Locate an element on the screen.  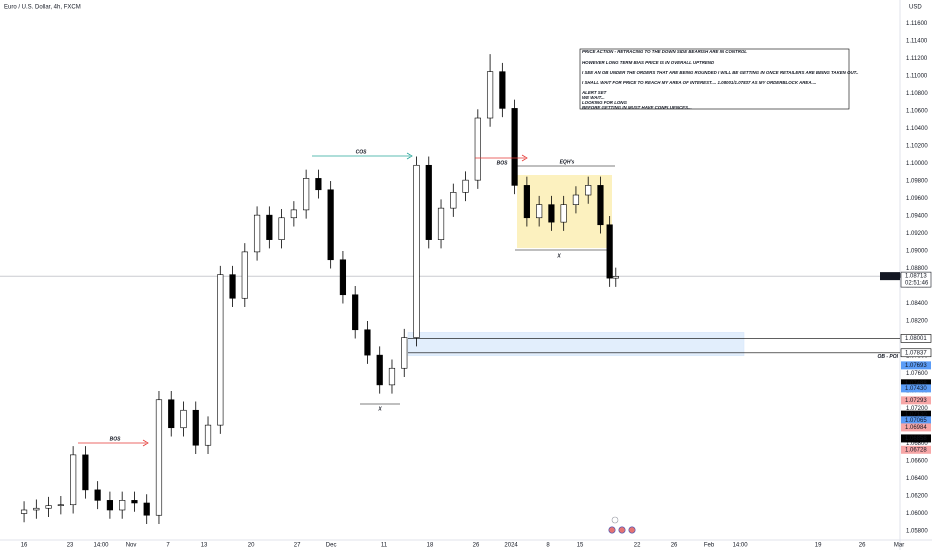
y-tick-label: 1.11000 is located at coordinates (917, 77).